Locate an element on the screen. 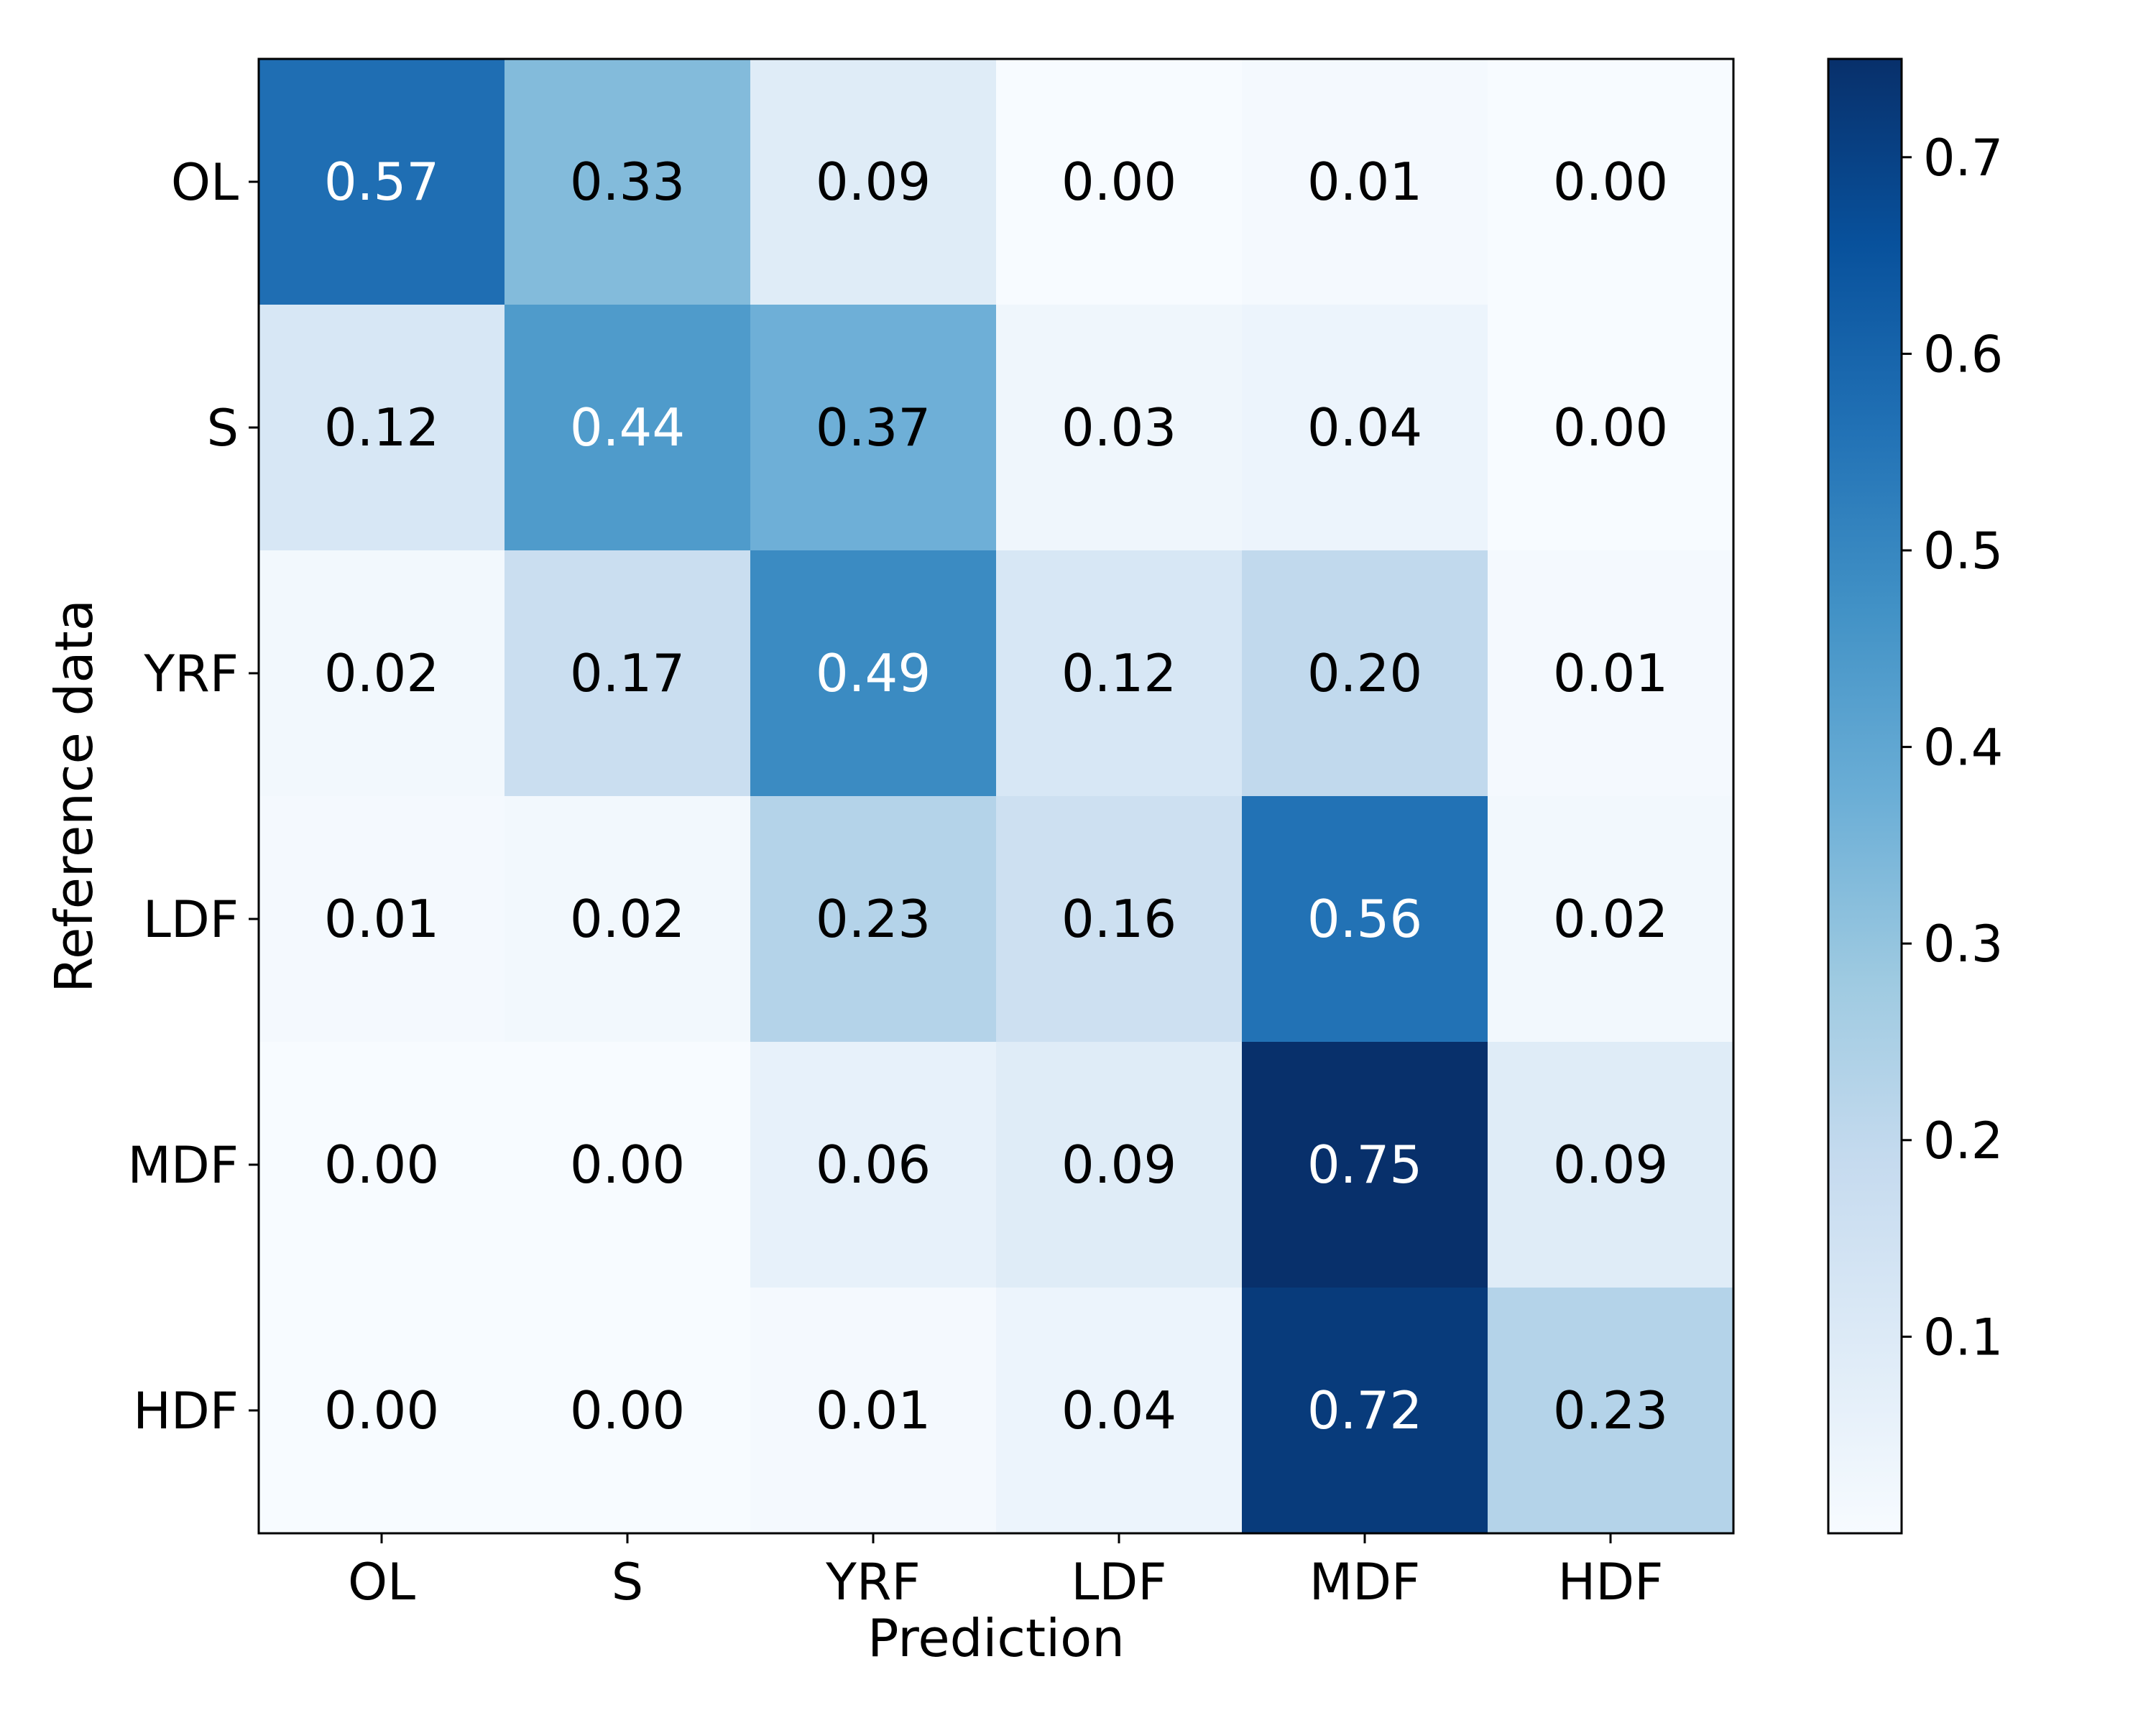  colorbar-tick-label: 0.1 is located at coordinates (1963, 1337).